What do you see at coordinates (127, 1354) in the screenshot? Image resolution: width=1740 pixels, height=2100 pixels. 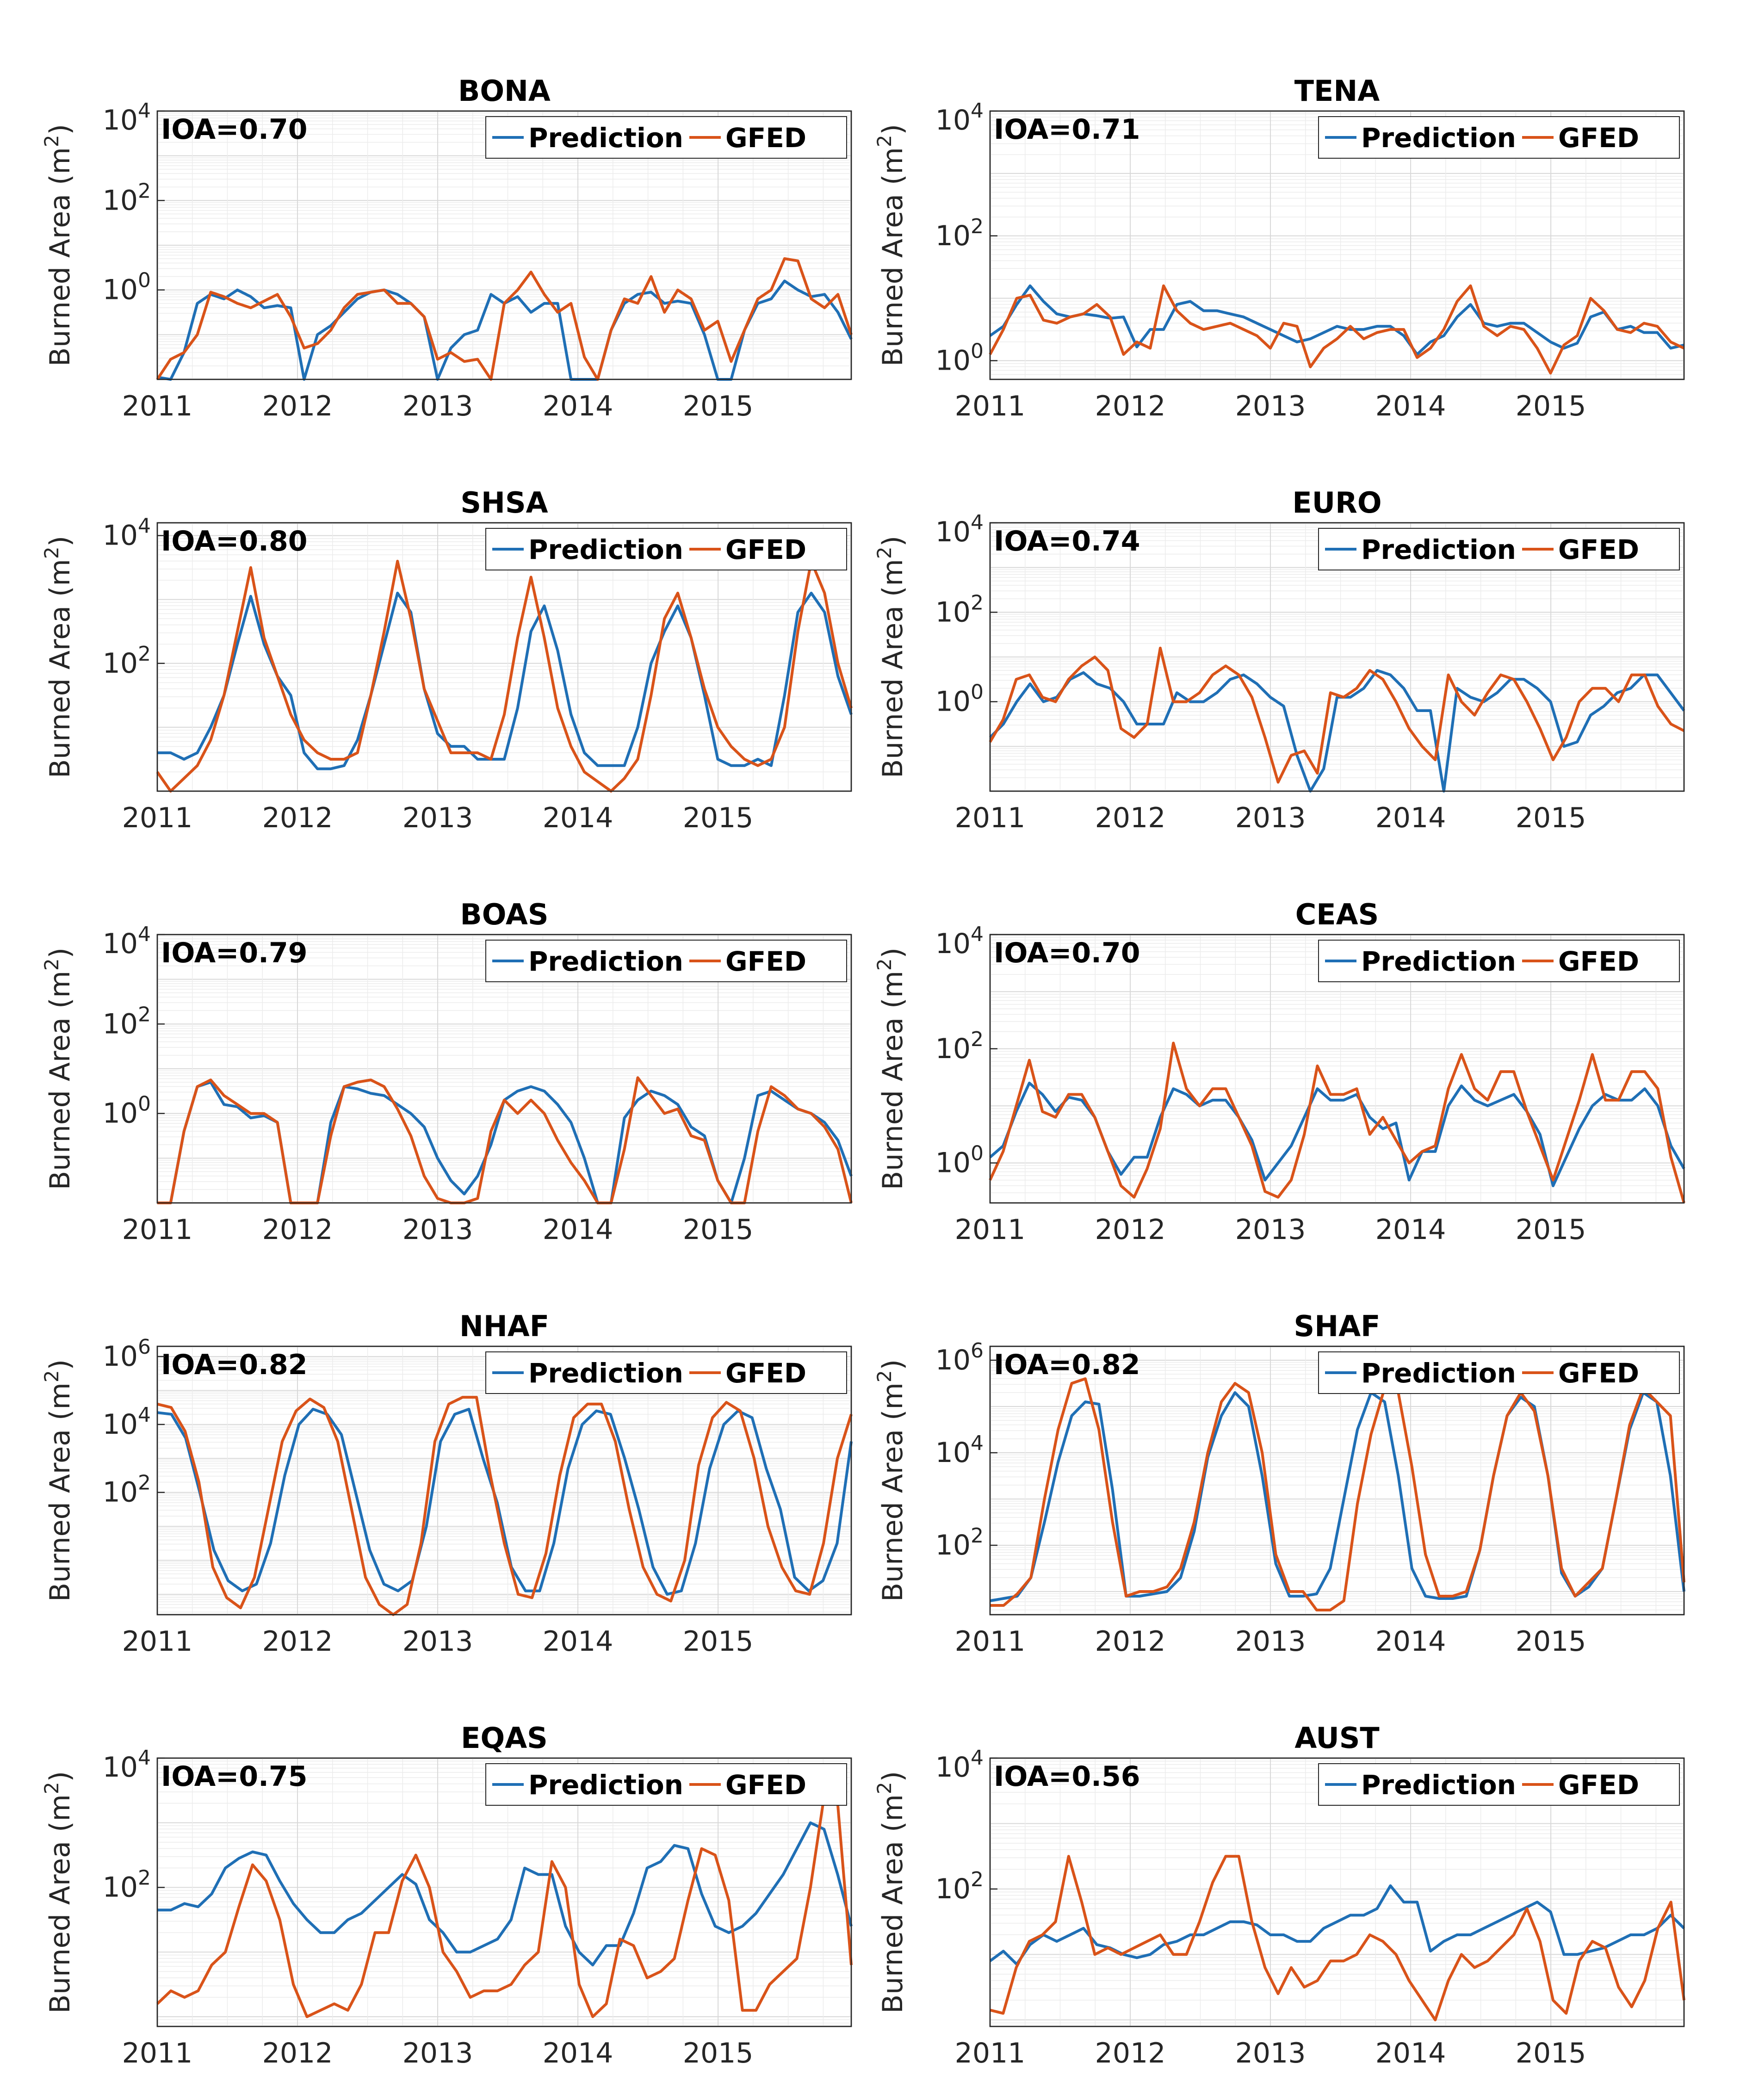 I see `y-tick-label: 10⁶` at bounding box center [127, 1354].